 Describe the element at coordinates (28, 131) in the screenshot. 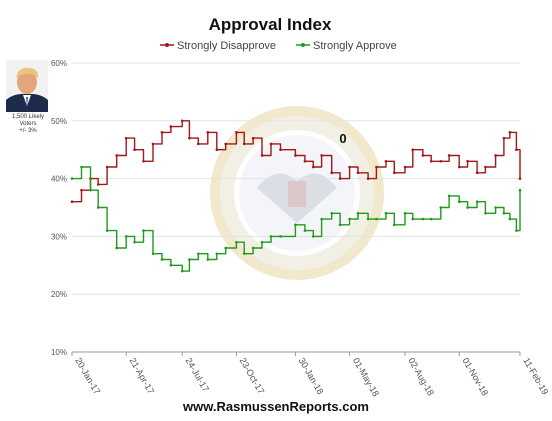

I see `caption-line-3: +/- 3%` at that location.